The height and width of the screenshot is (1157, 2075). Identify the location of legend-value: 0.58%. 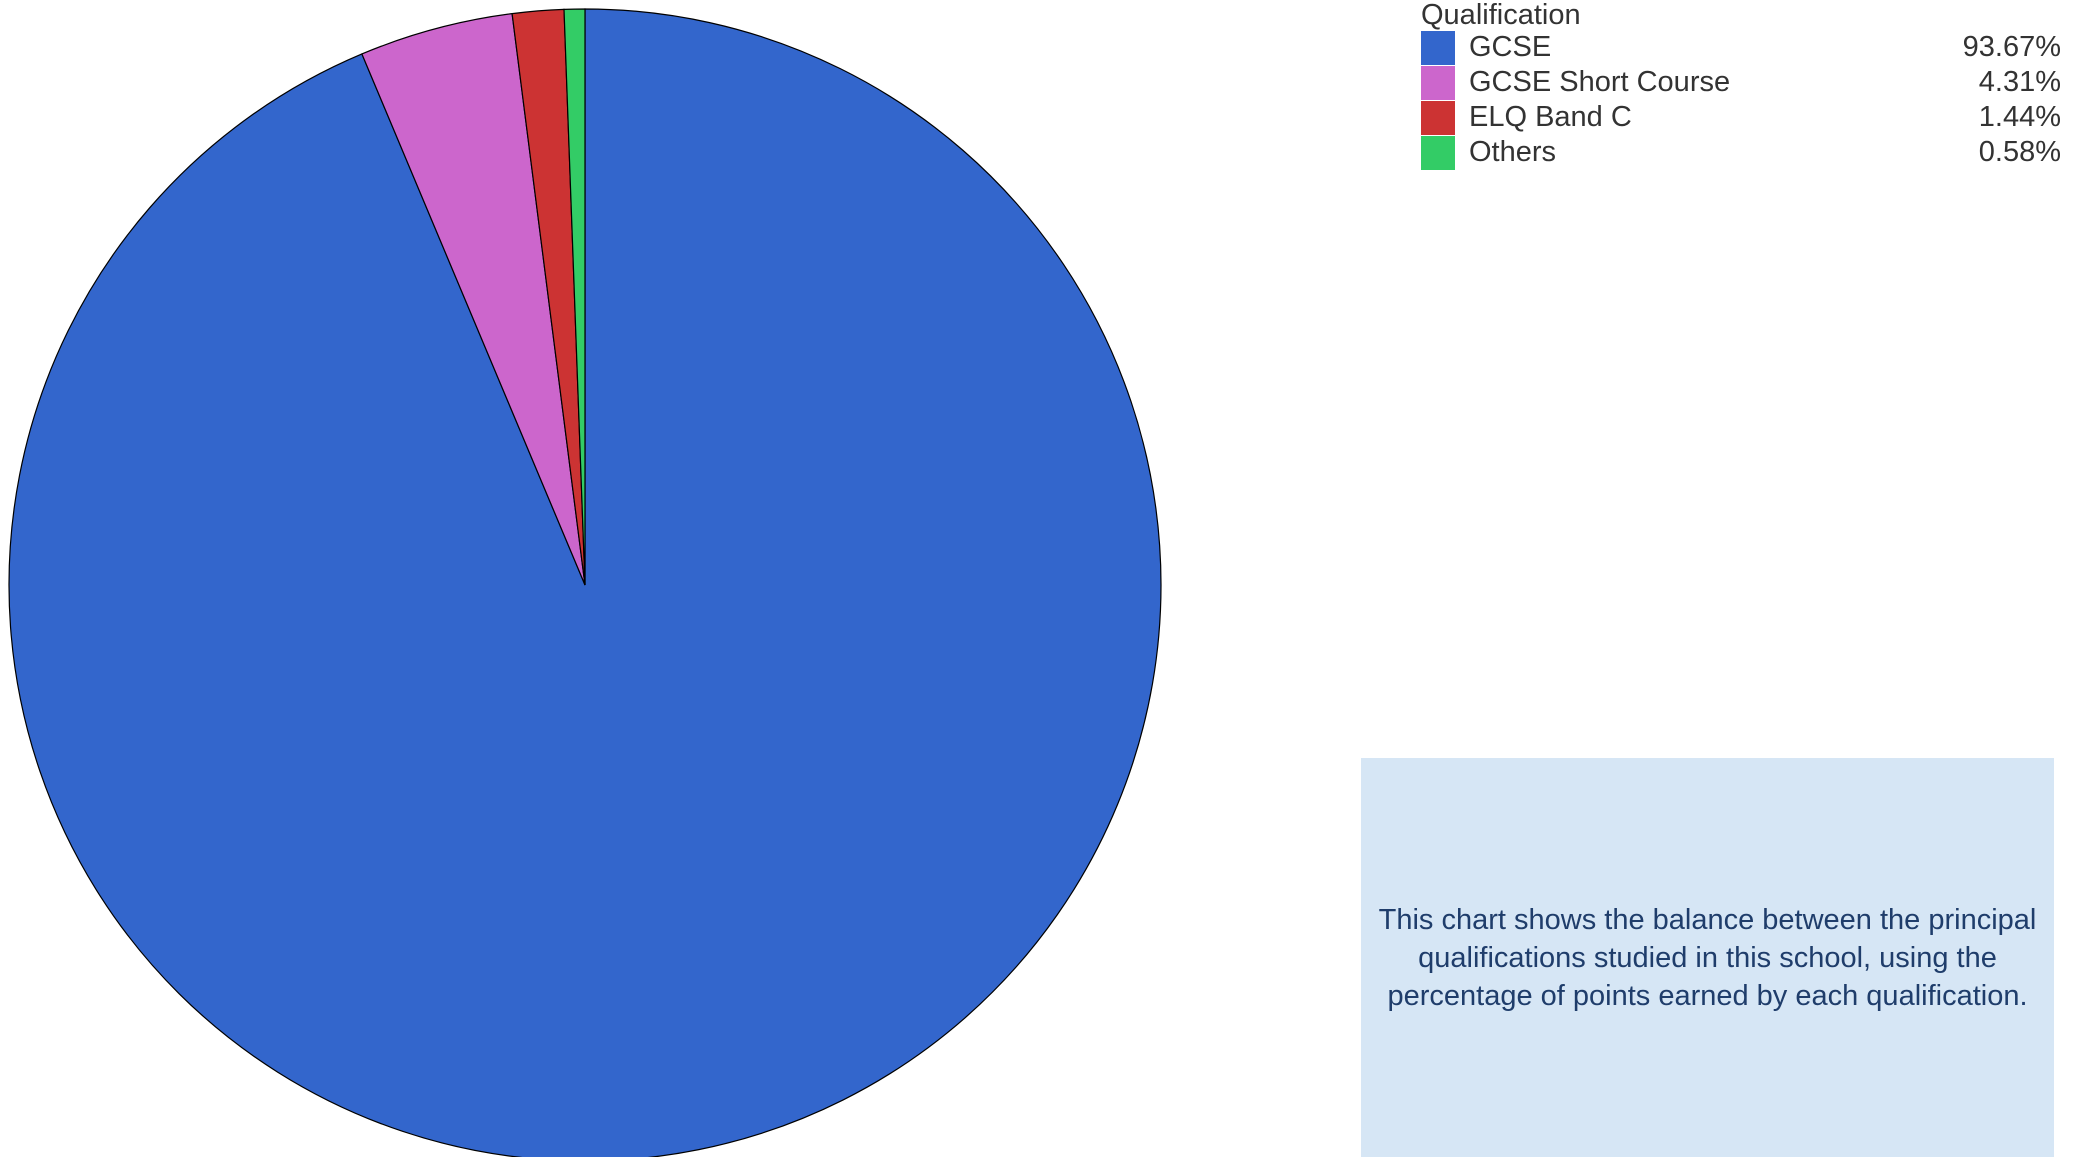
(2019, 152).